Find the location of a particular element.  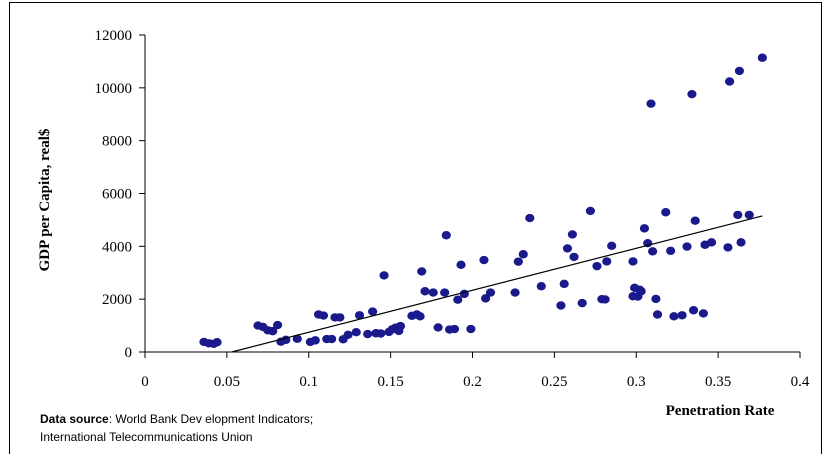

source-label: Data source is located at coordinates (74, 419).